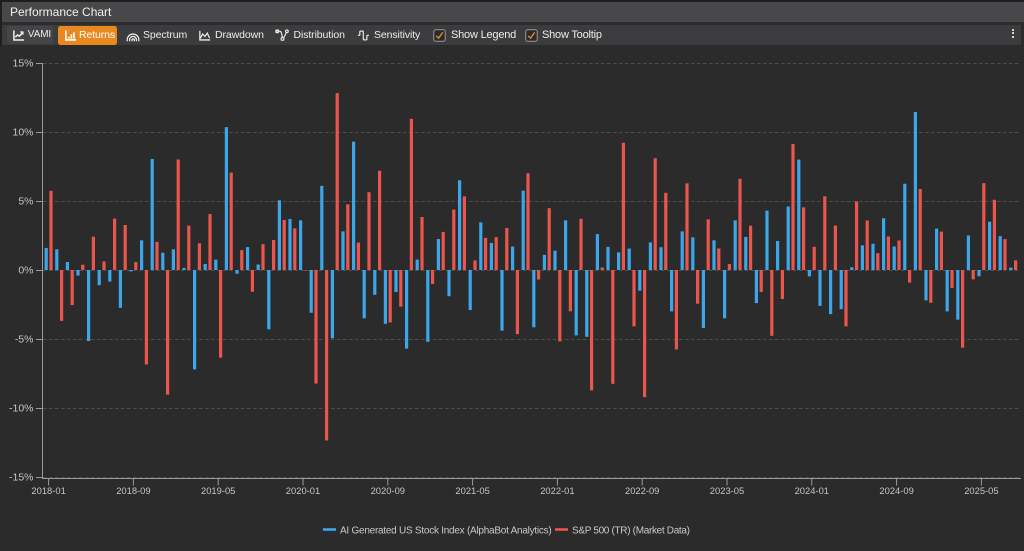 The height and width of the screenshot is (551, 1024). I want to click on svg-text: 2021-05, so click(472, 490).